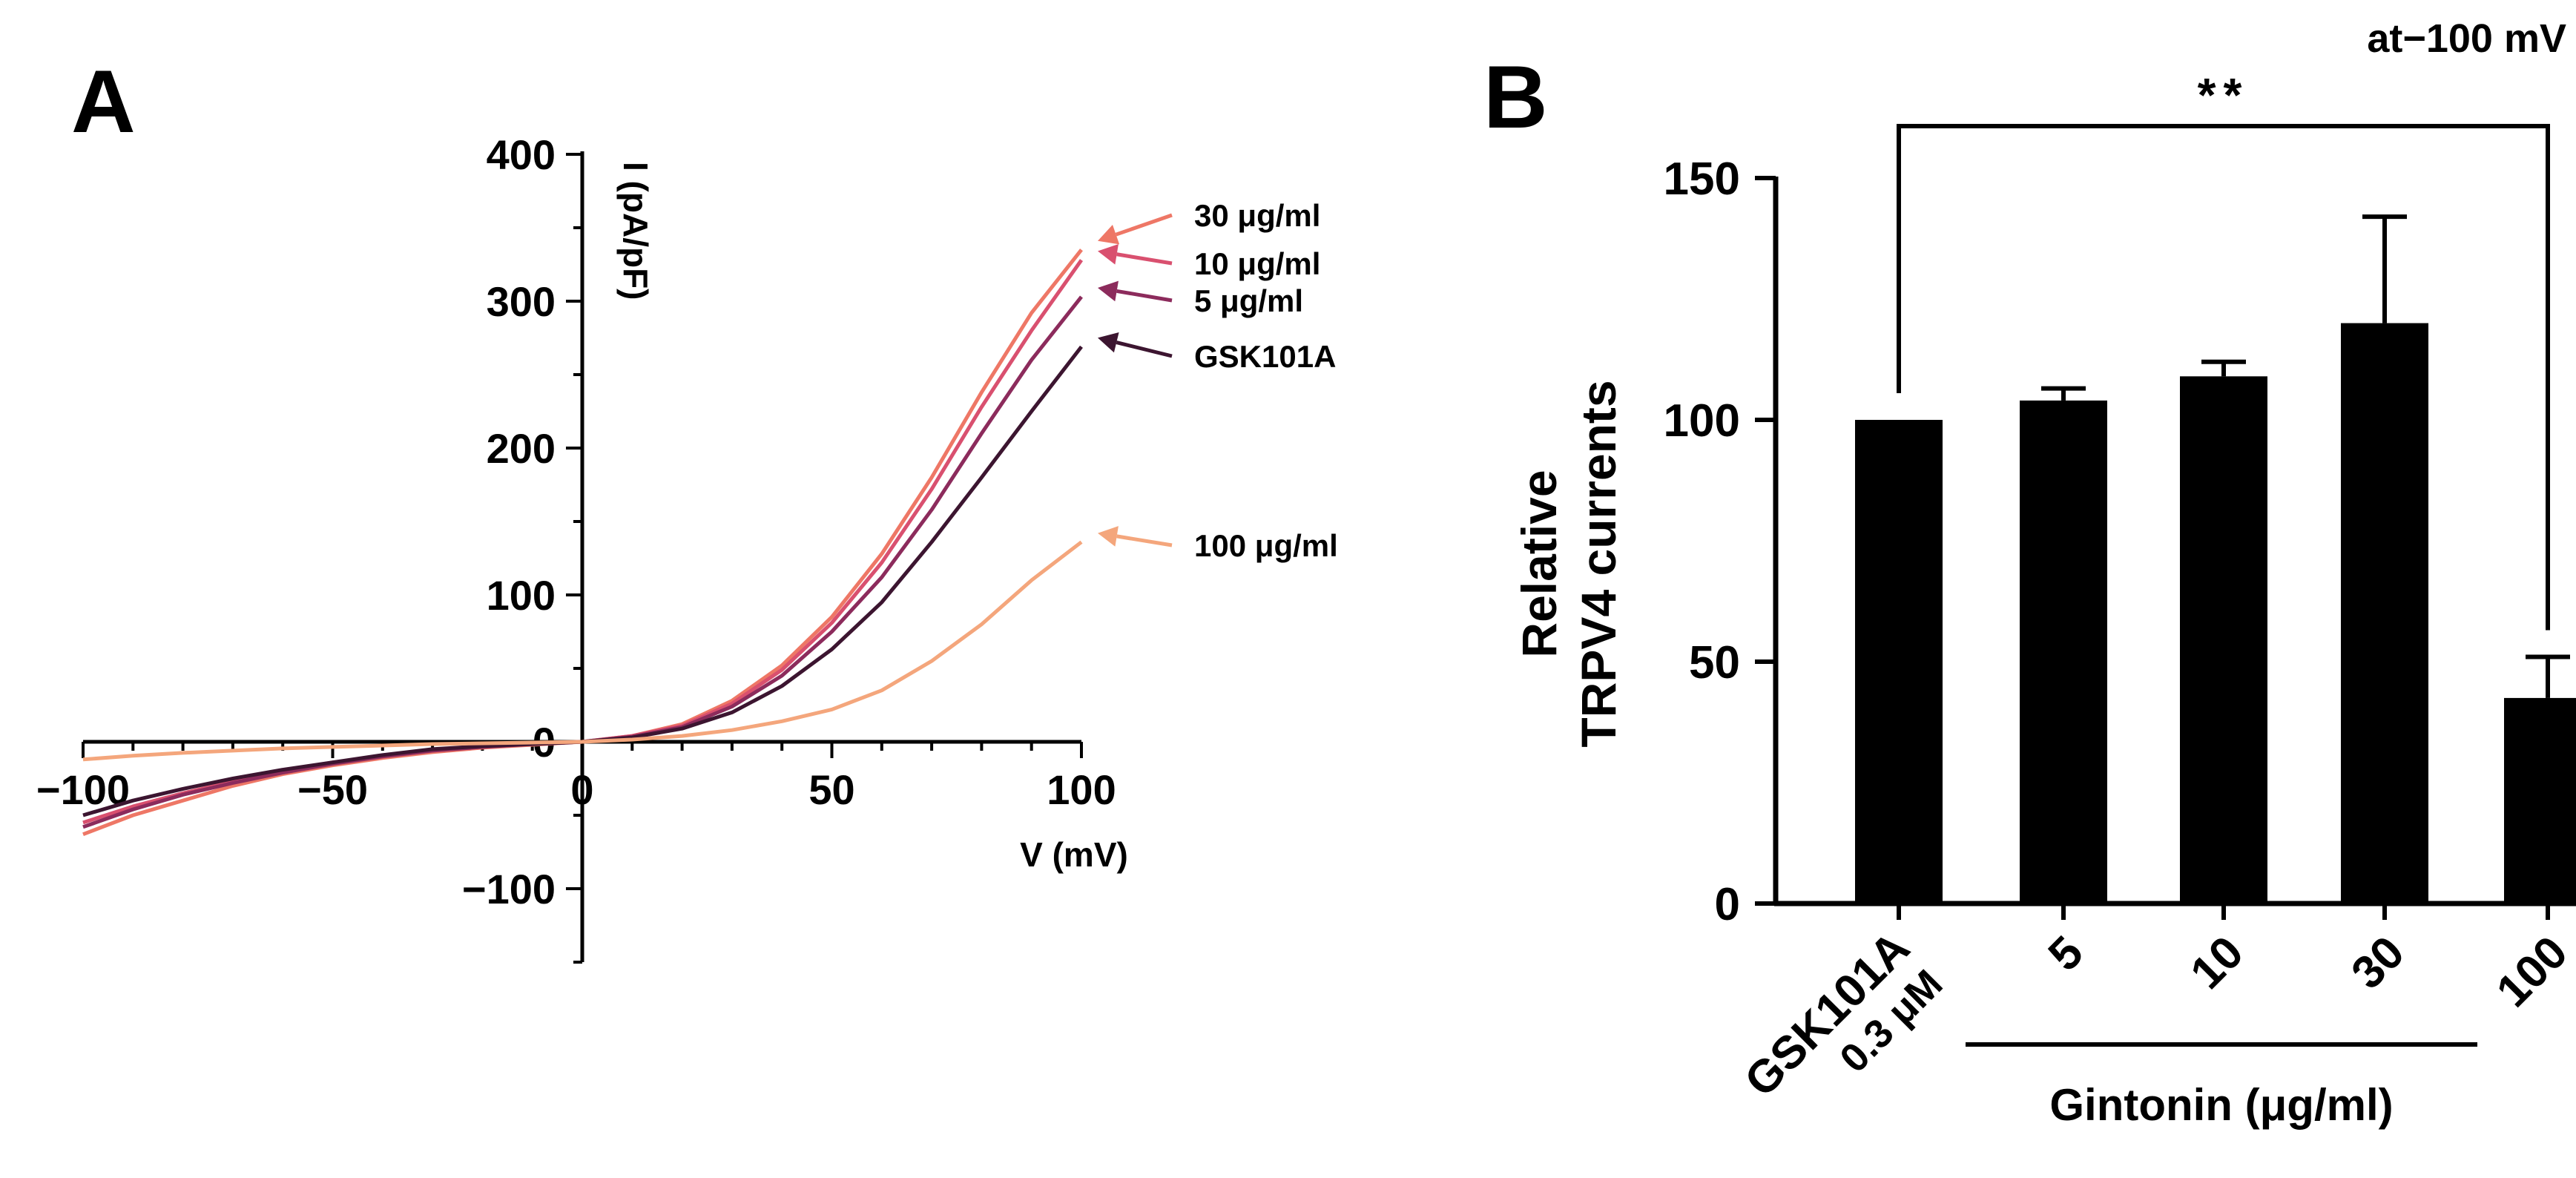 The height and width of the screenshot is (1178, 2576). Describe the element at coordinates (1598, 563) in the screenshot. I see `y-axis-title-line-2: TRPV4 currents` at that location.